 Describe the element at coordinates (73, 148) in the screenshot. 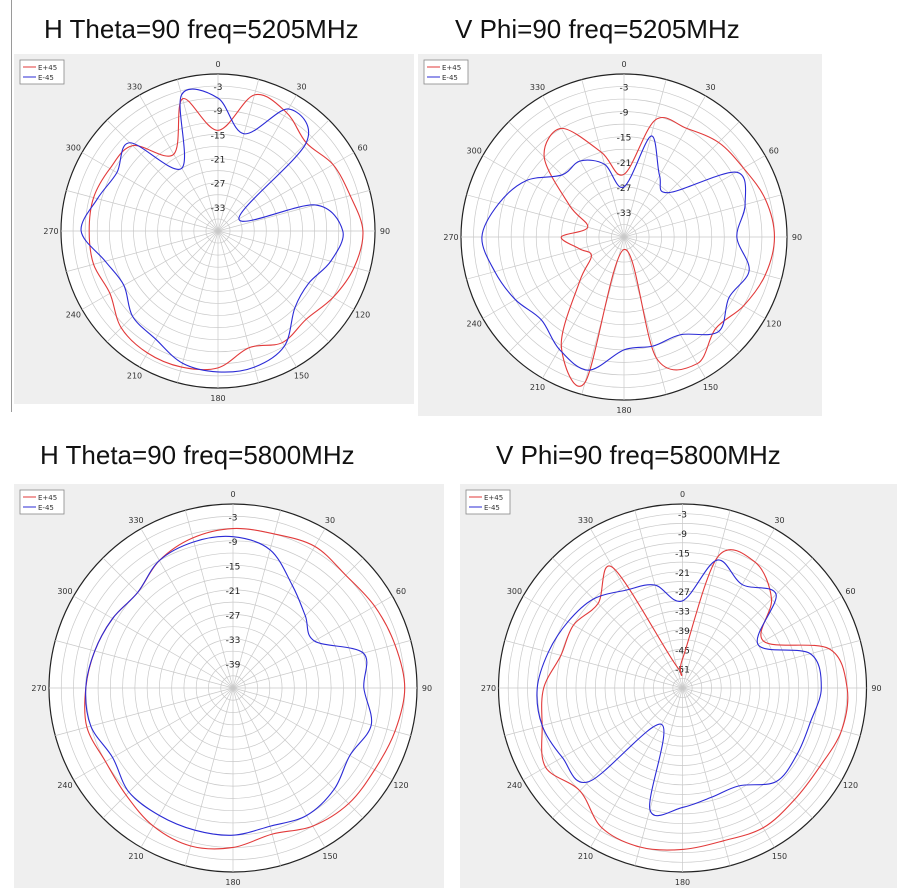

I see `angular-tick-label: 300` at that location.